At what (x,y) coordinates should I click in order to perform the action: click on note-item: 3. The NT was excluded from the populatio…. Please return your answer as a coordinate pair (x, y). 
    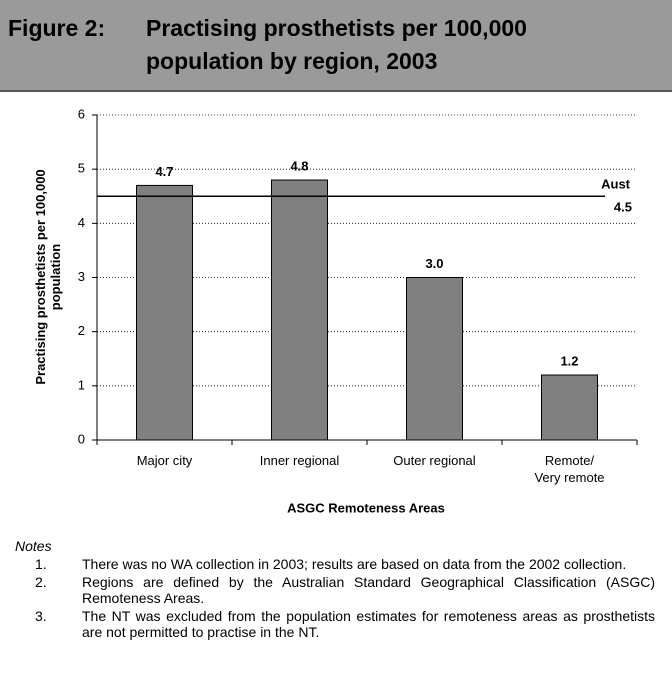
    Looking at the image, I should click on (335, 624).